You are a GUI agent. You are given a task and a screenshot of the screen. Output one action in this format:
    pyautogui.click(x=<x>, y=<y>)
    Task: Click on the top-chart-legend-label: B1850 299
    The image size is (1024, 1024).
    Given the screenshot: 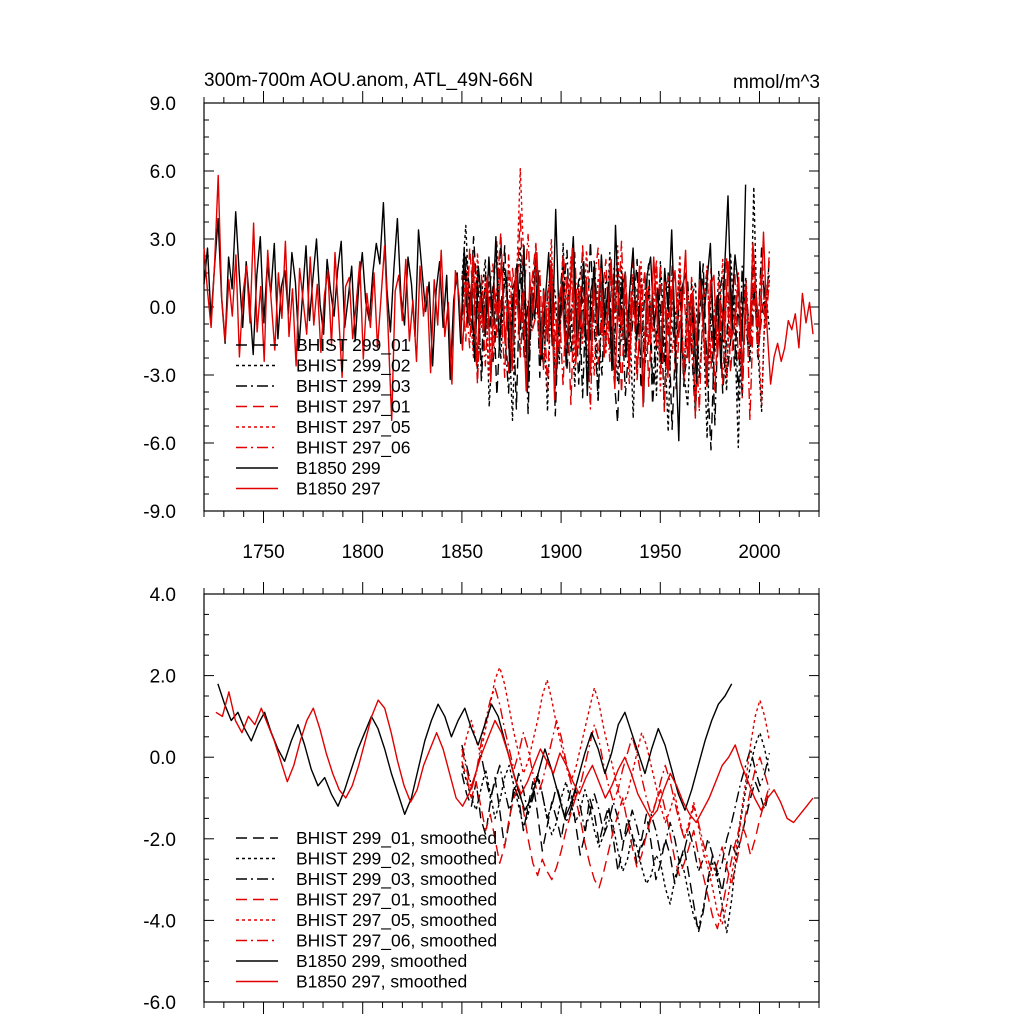 What is the action you would take?
    pyautogui.click(x=338, y=468)
    